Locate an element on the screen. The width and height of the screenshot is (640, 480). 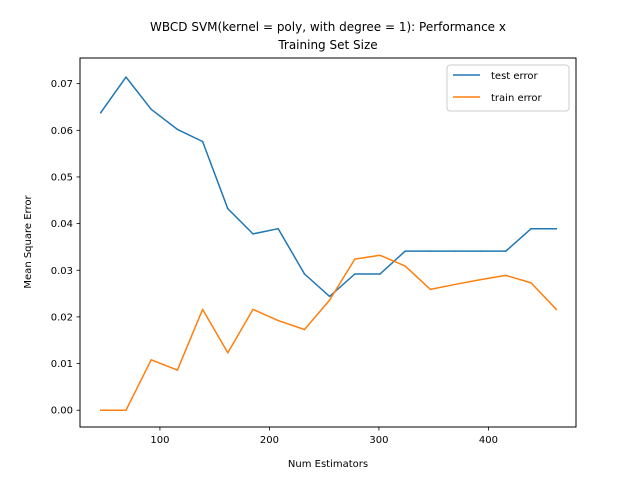
x-axis-label: Num Estimators is located at coordinates (328, 464).